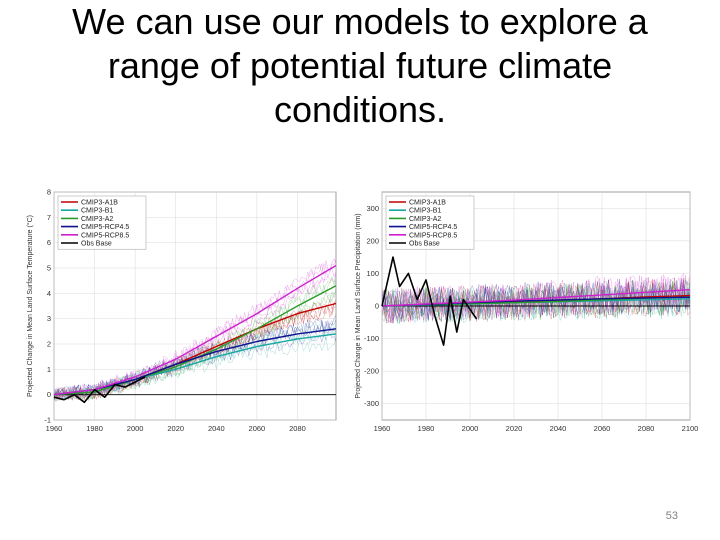 The width and height of the screenshot is (720, 540). What do you see at coordinates (49, 242) in the screenshot?
I see `chart1-y-tick-label: 6` at bounding box center [49, 242].